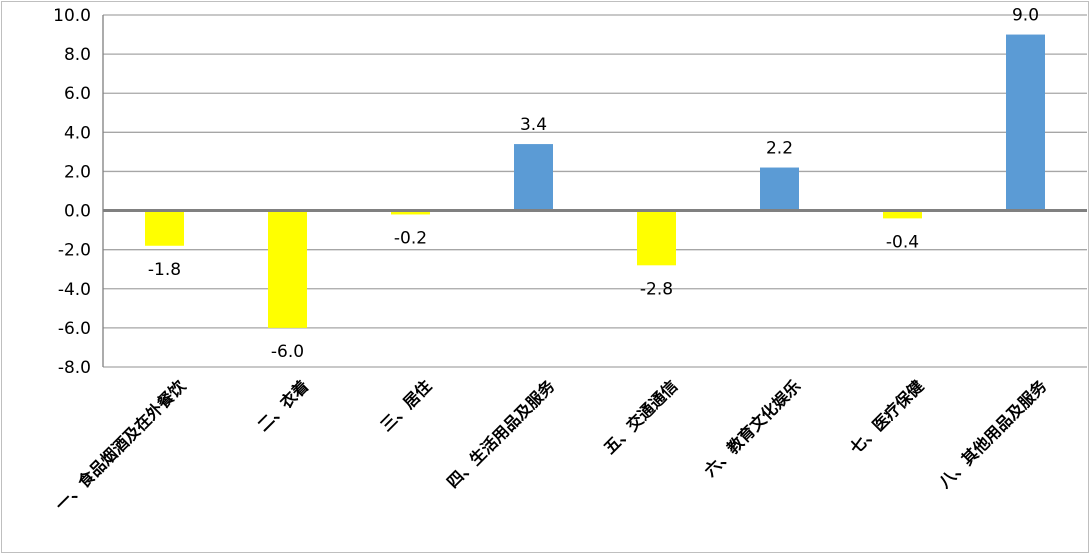 The width and height of the screenshot is (1092, 556). Describe the element at coordinates (74, 251) in the screenshot. I see `y-tick-label: -2.0` at that location.